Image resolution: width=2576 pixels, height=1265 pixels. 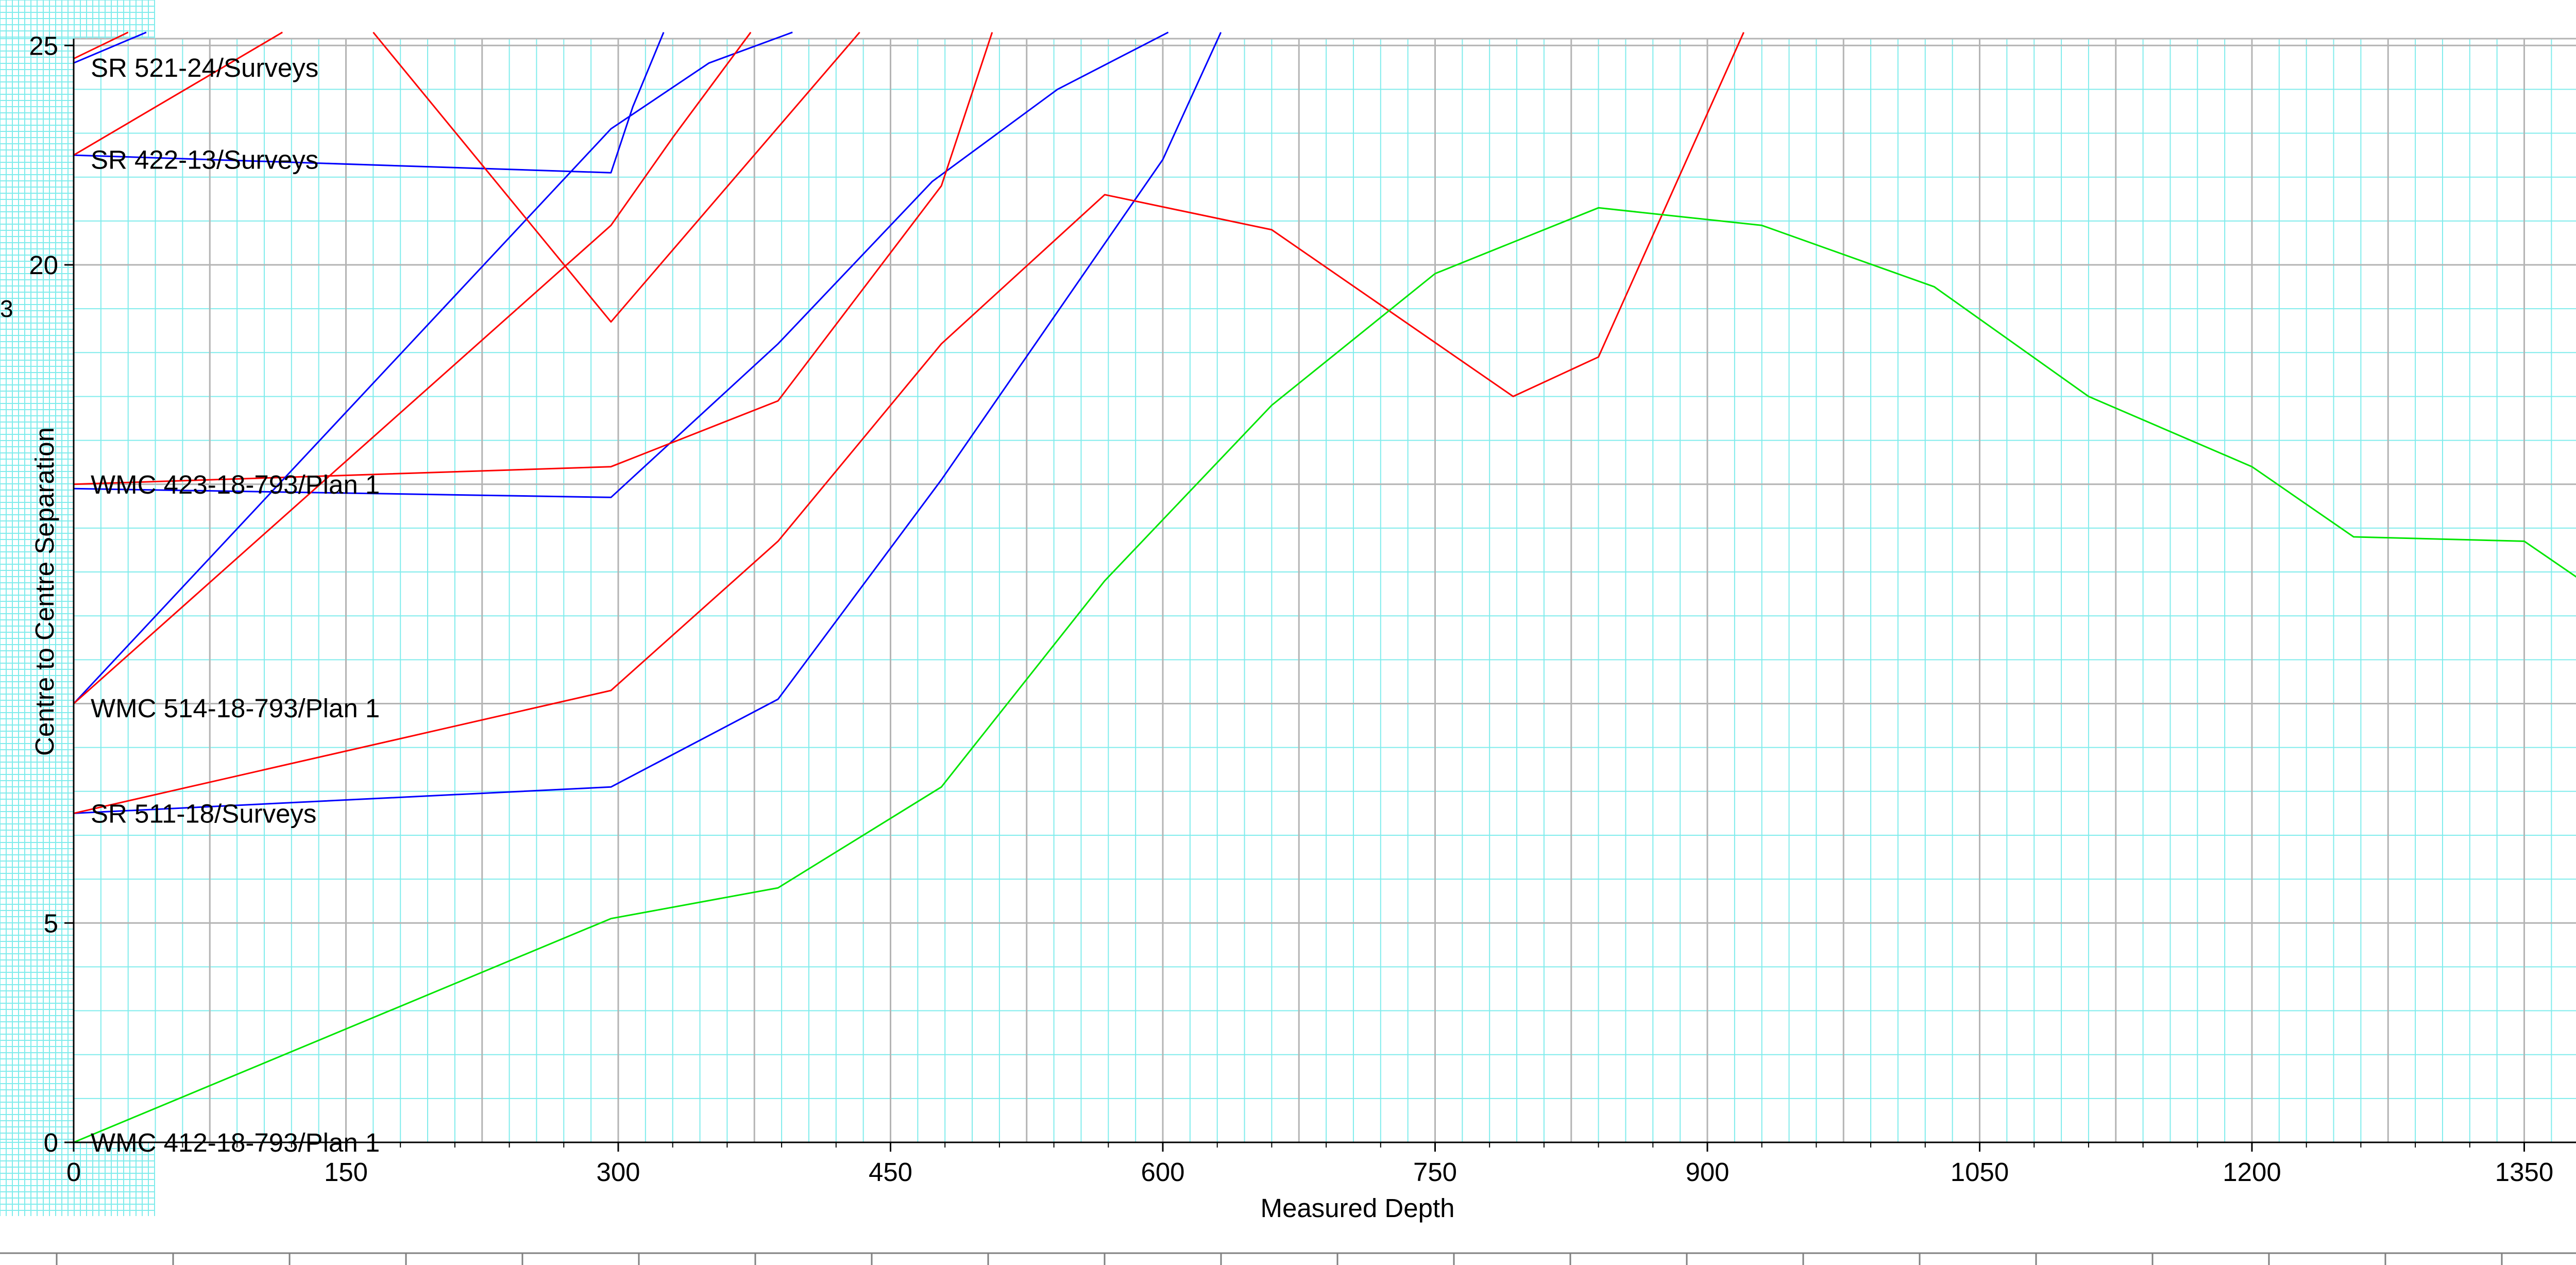 I want to click on x-tick-label: 0, so click(x=73, y=1172).